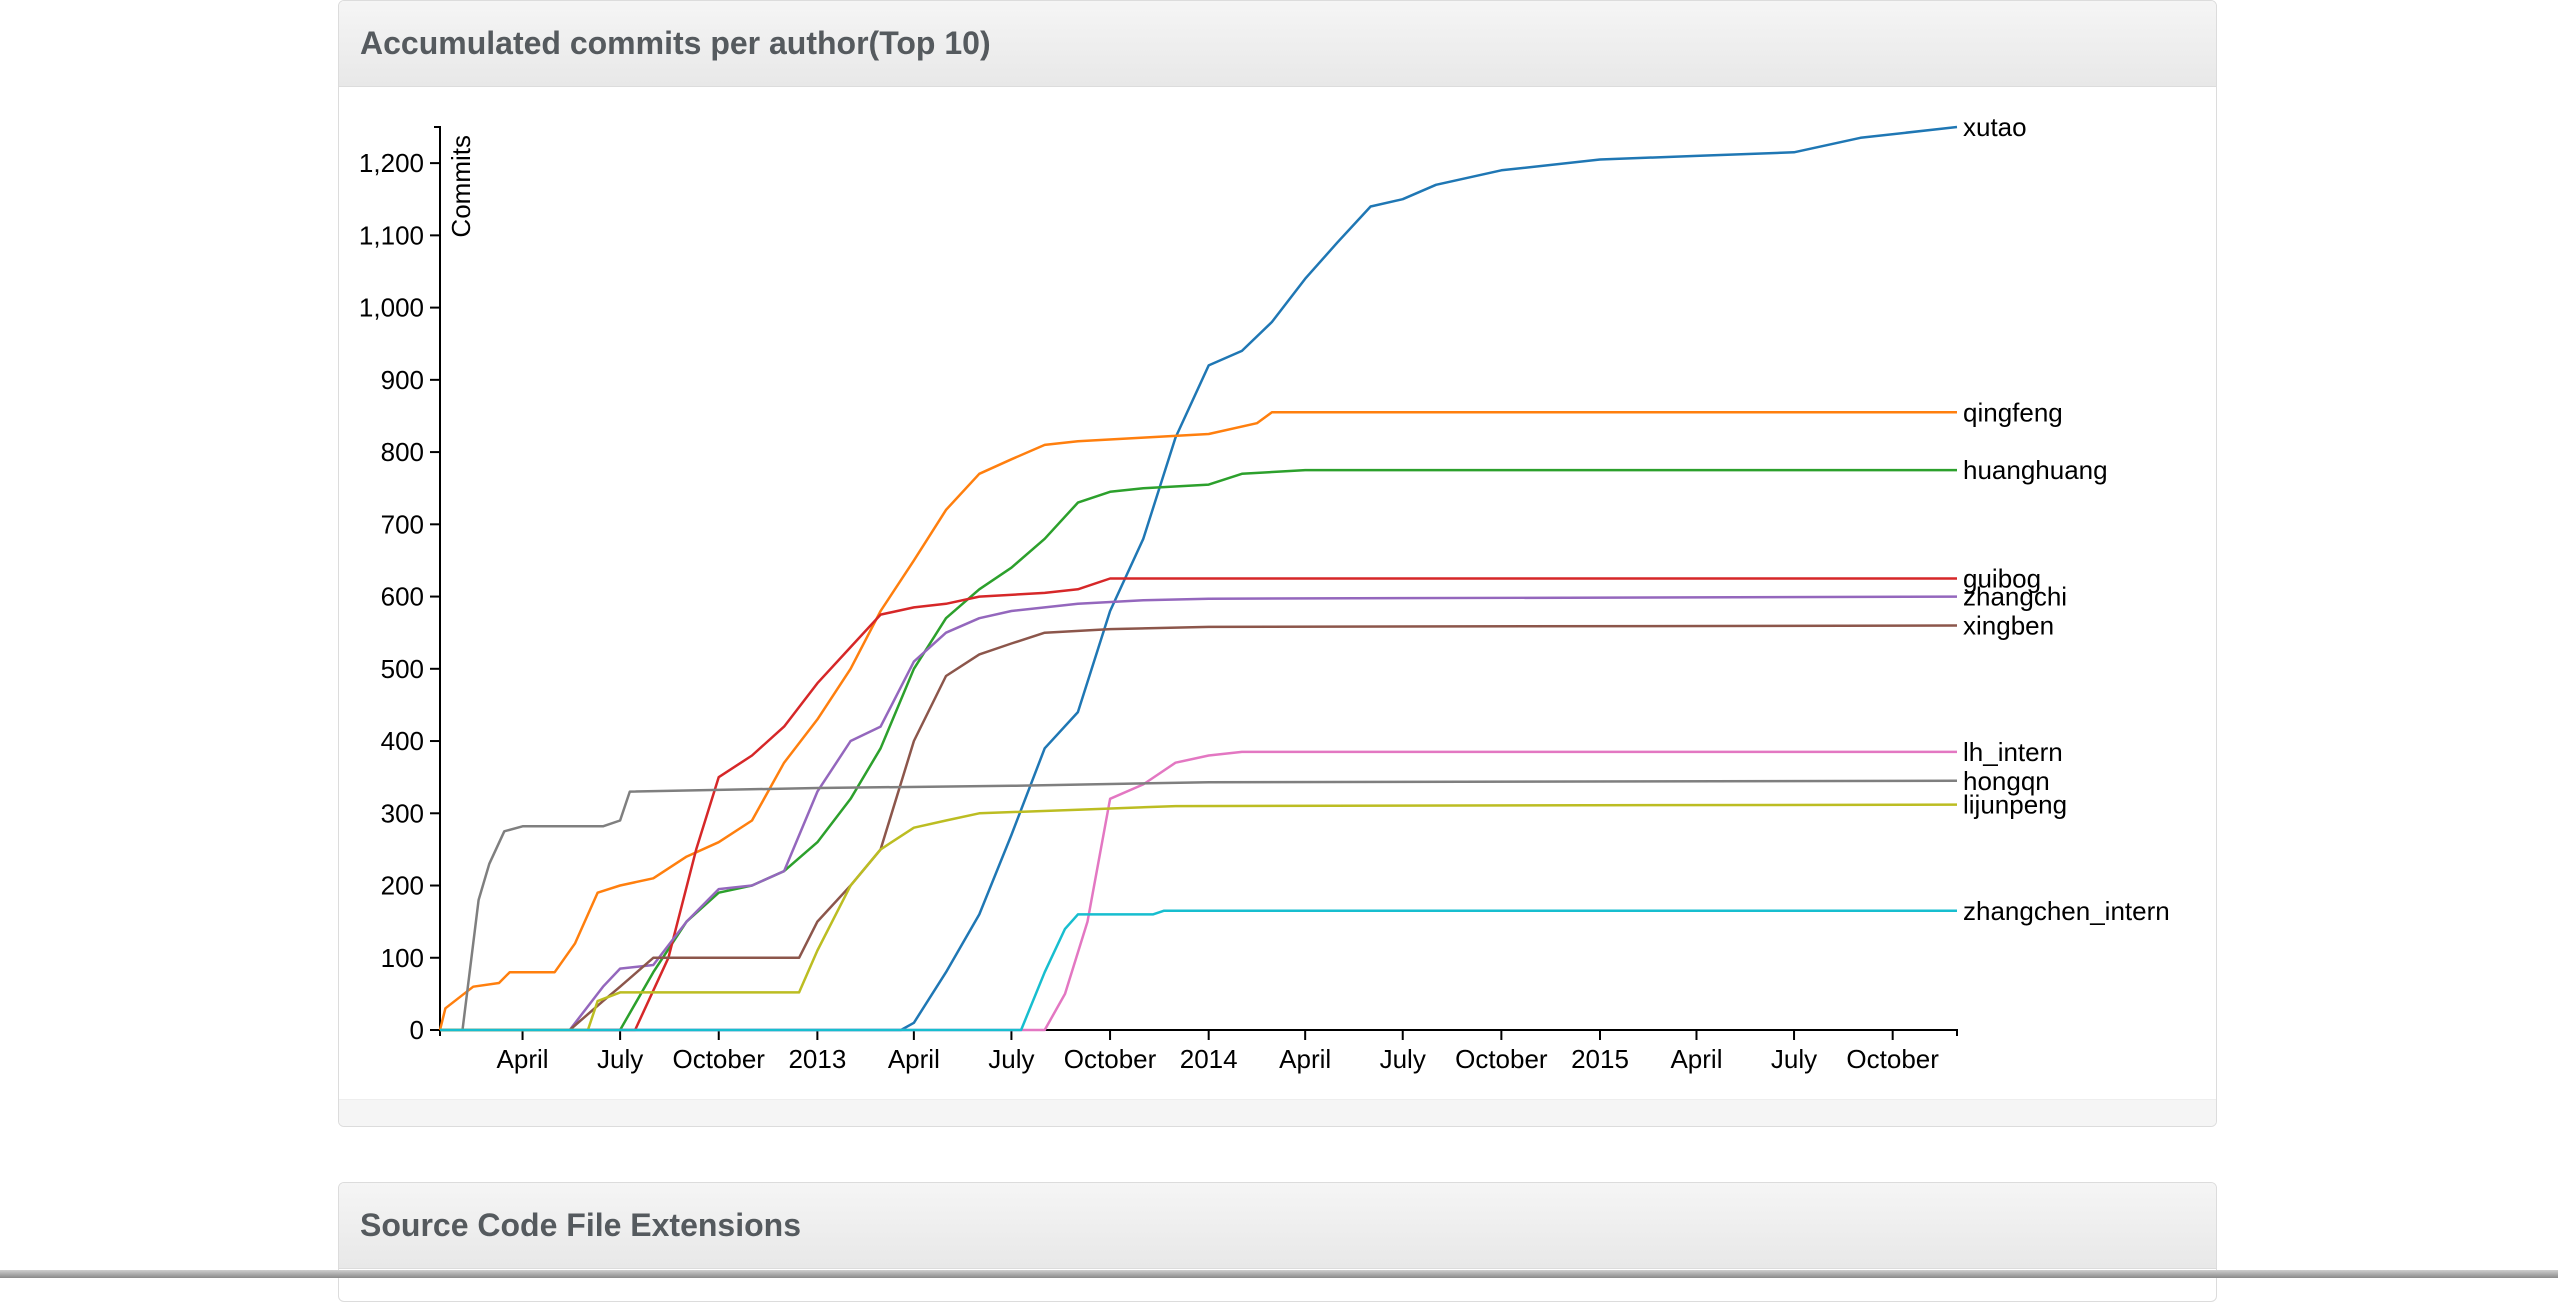  Describe the element at coordinates (2015, 805) in the screenshot. I see `series-label-lijunpeng: lijunpeng` at that location.